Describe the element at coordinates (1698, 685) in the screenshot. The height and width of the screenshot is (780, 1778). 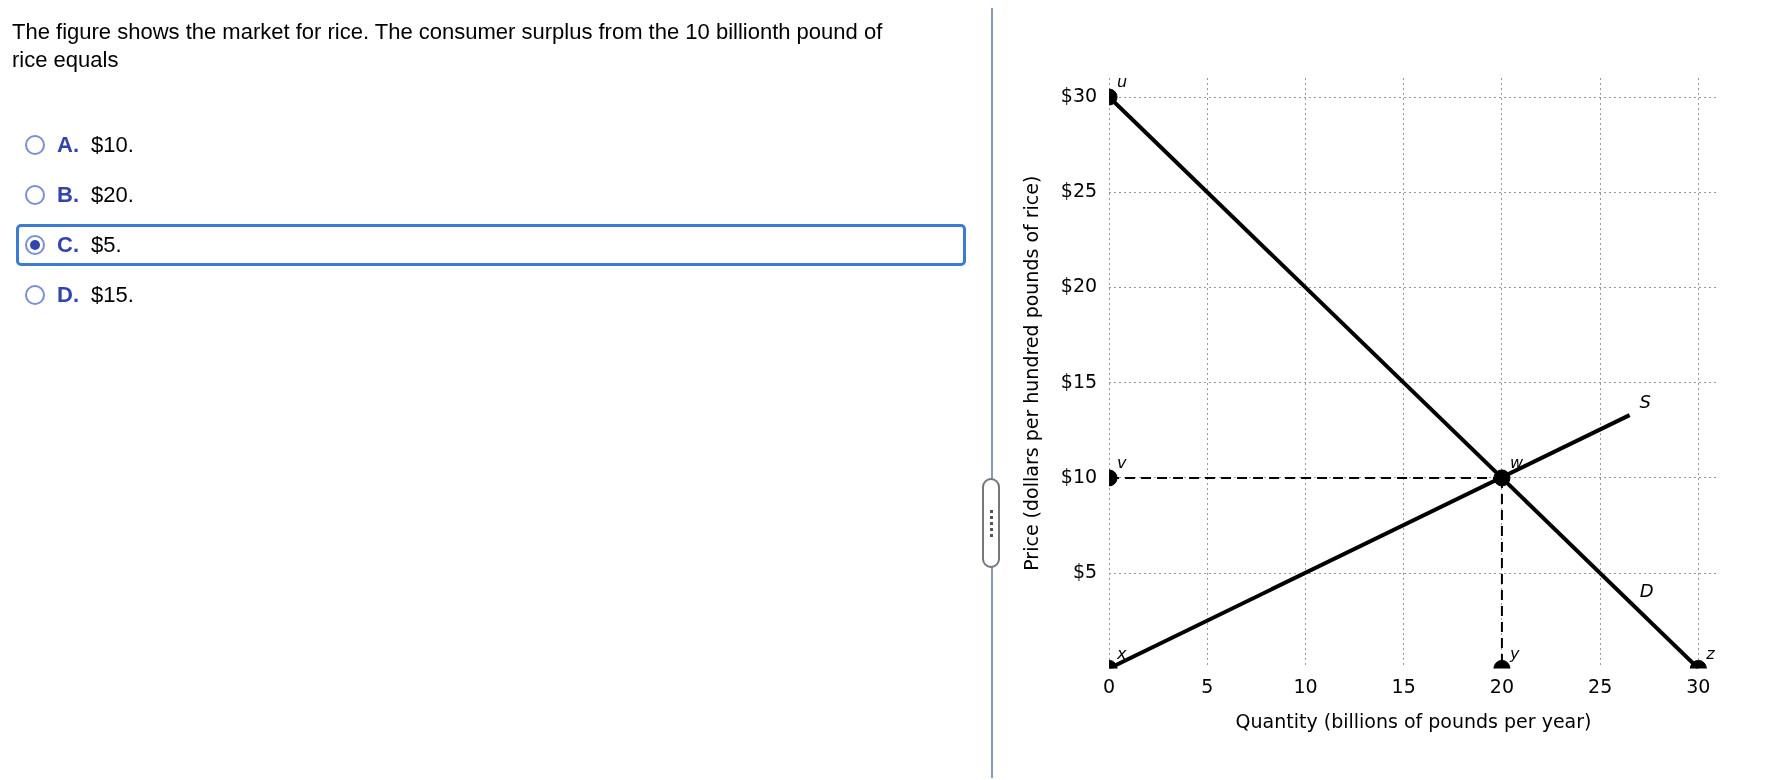
I see `x-tick-label: 30` at that location.